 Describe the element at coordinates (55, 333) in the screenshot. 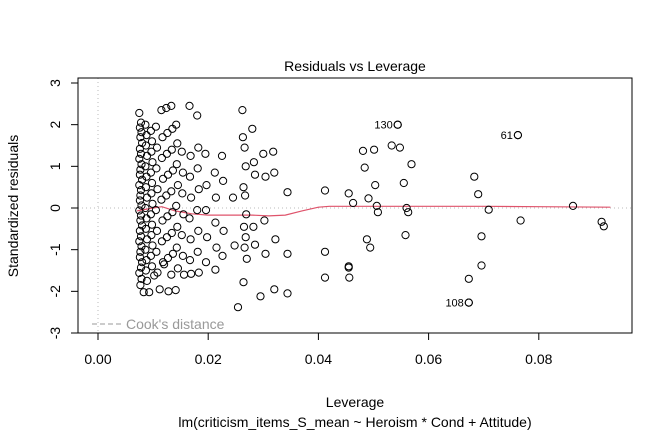

I see `y-tick-label: -3` at that location.